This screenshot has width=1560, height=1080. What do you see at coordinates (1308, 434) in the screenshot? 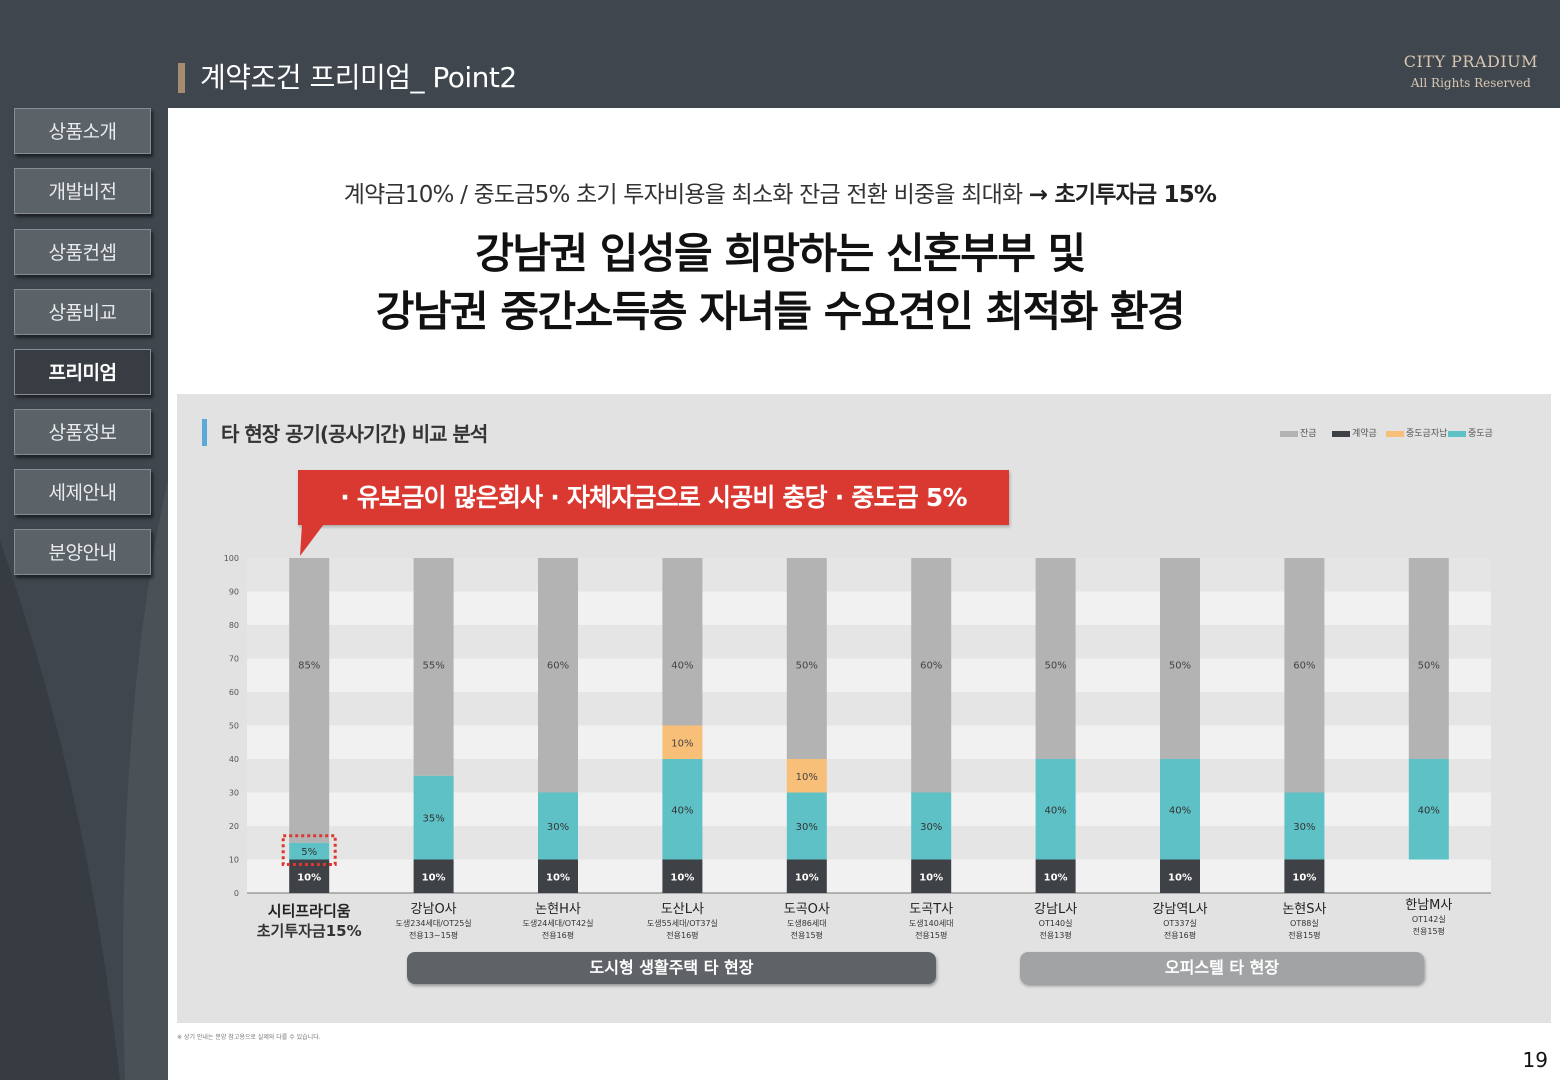
I see `legend-label-balance: 잔금` at bounding box center [1308, 434].